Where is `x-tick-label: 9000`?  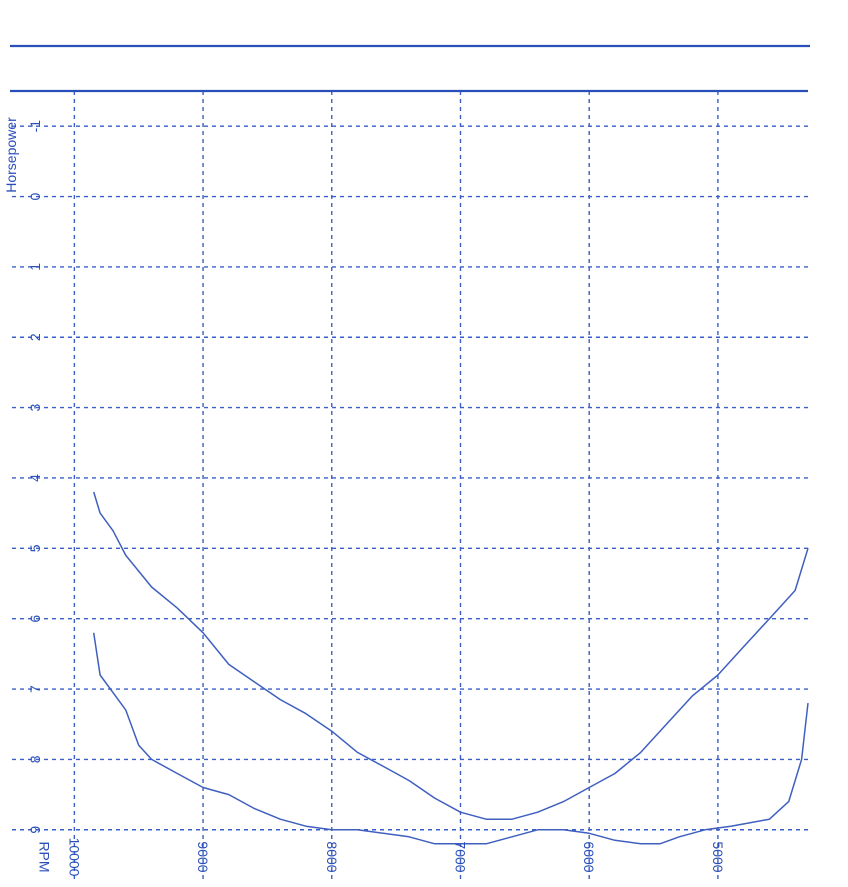 x-tick-label: 9000 is located at coordinates (203, 856).